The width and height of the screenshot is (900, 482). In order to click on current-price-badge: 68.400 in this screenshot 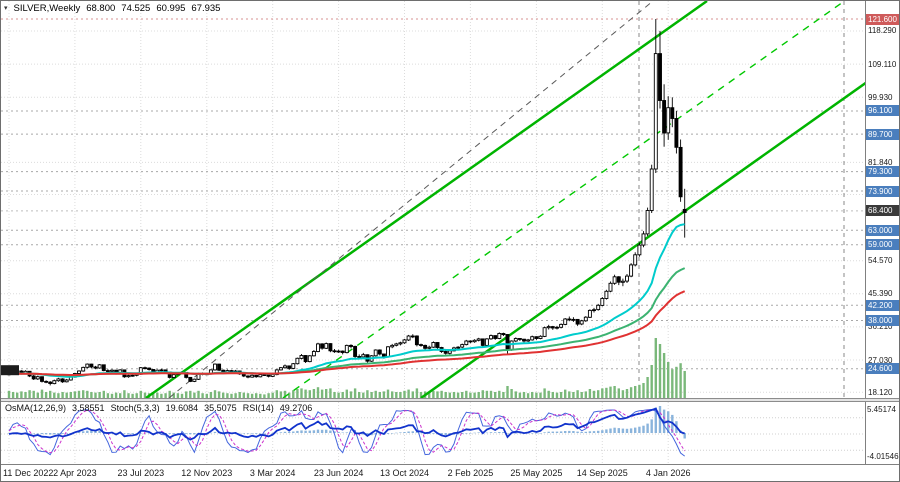, I will do `click(882, 211)`.